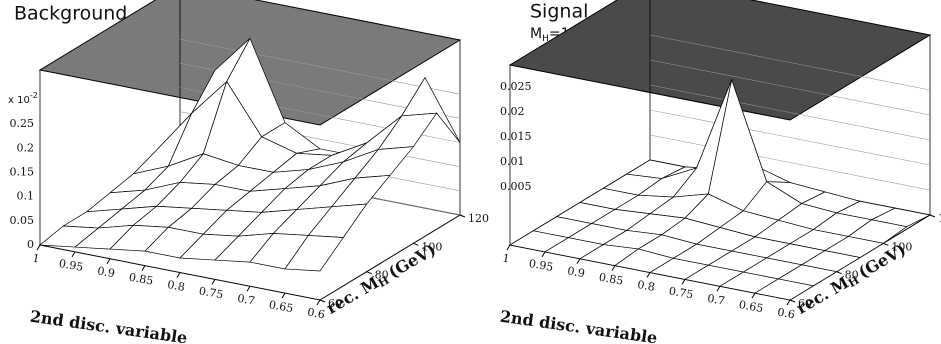 The width and height of the screenshot is (941, 344). What do you see at coordinates (512, 161) in the screenshot?
I see `z-tick-label: 0.01` at bounding box center [512, 161].